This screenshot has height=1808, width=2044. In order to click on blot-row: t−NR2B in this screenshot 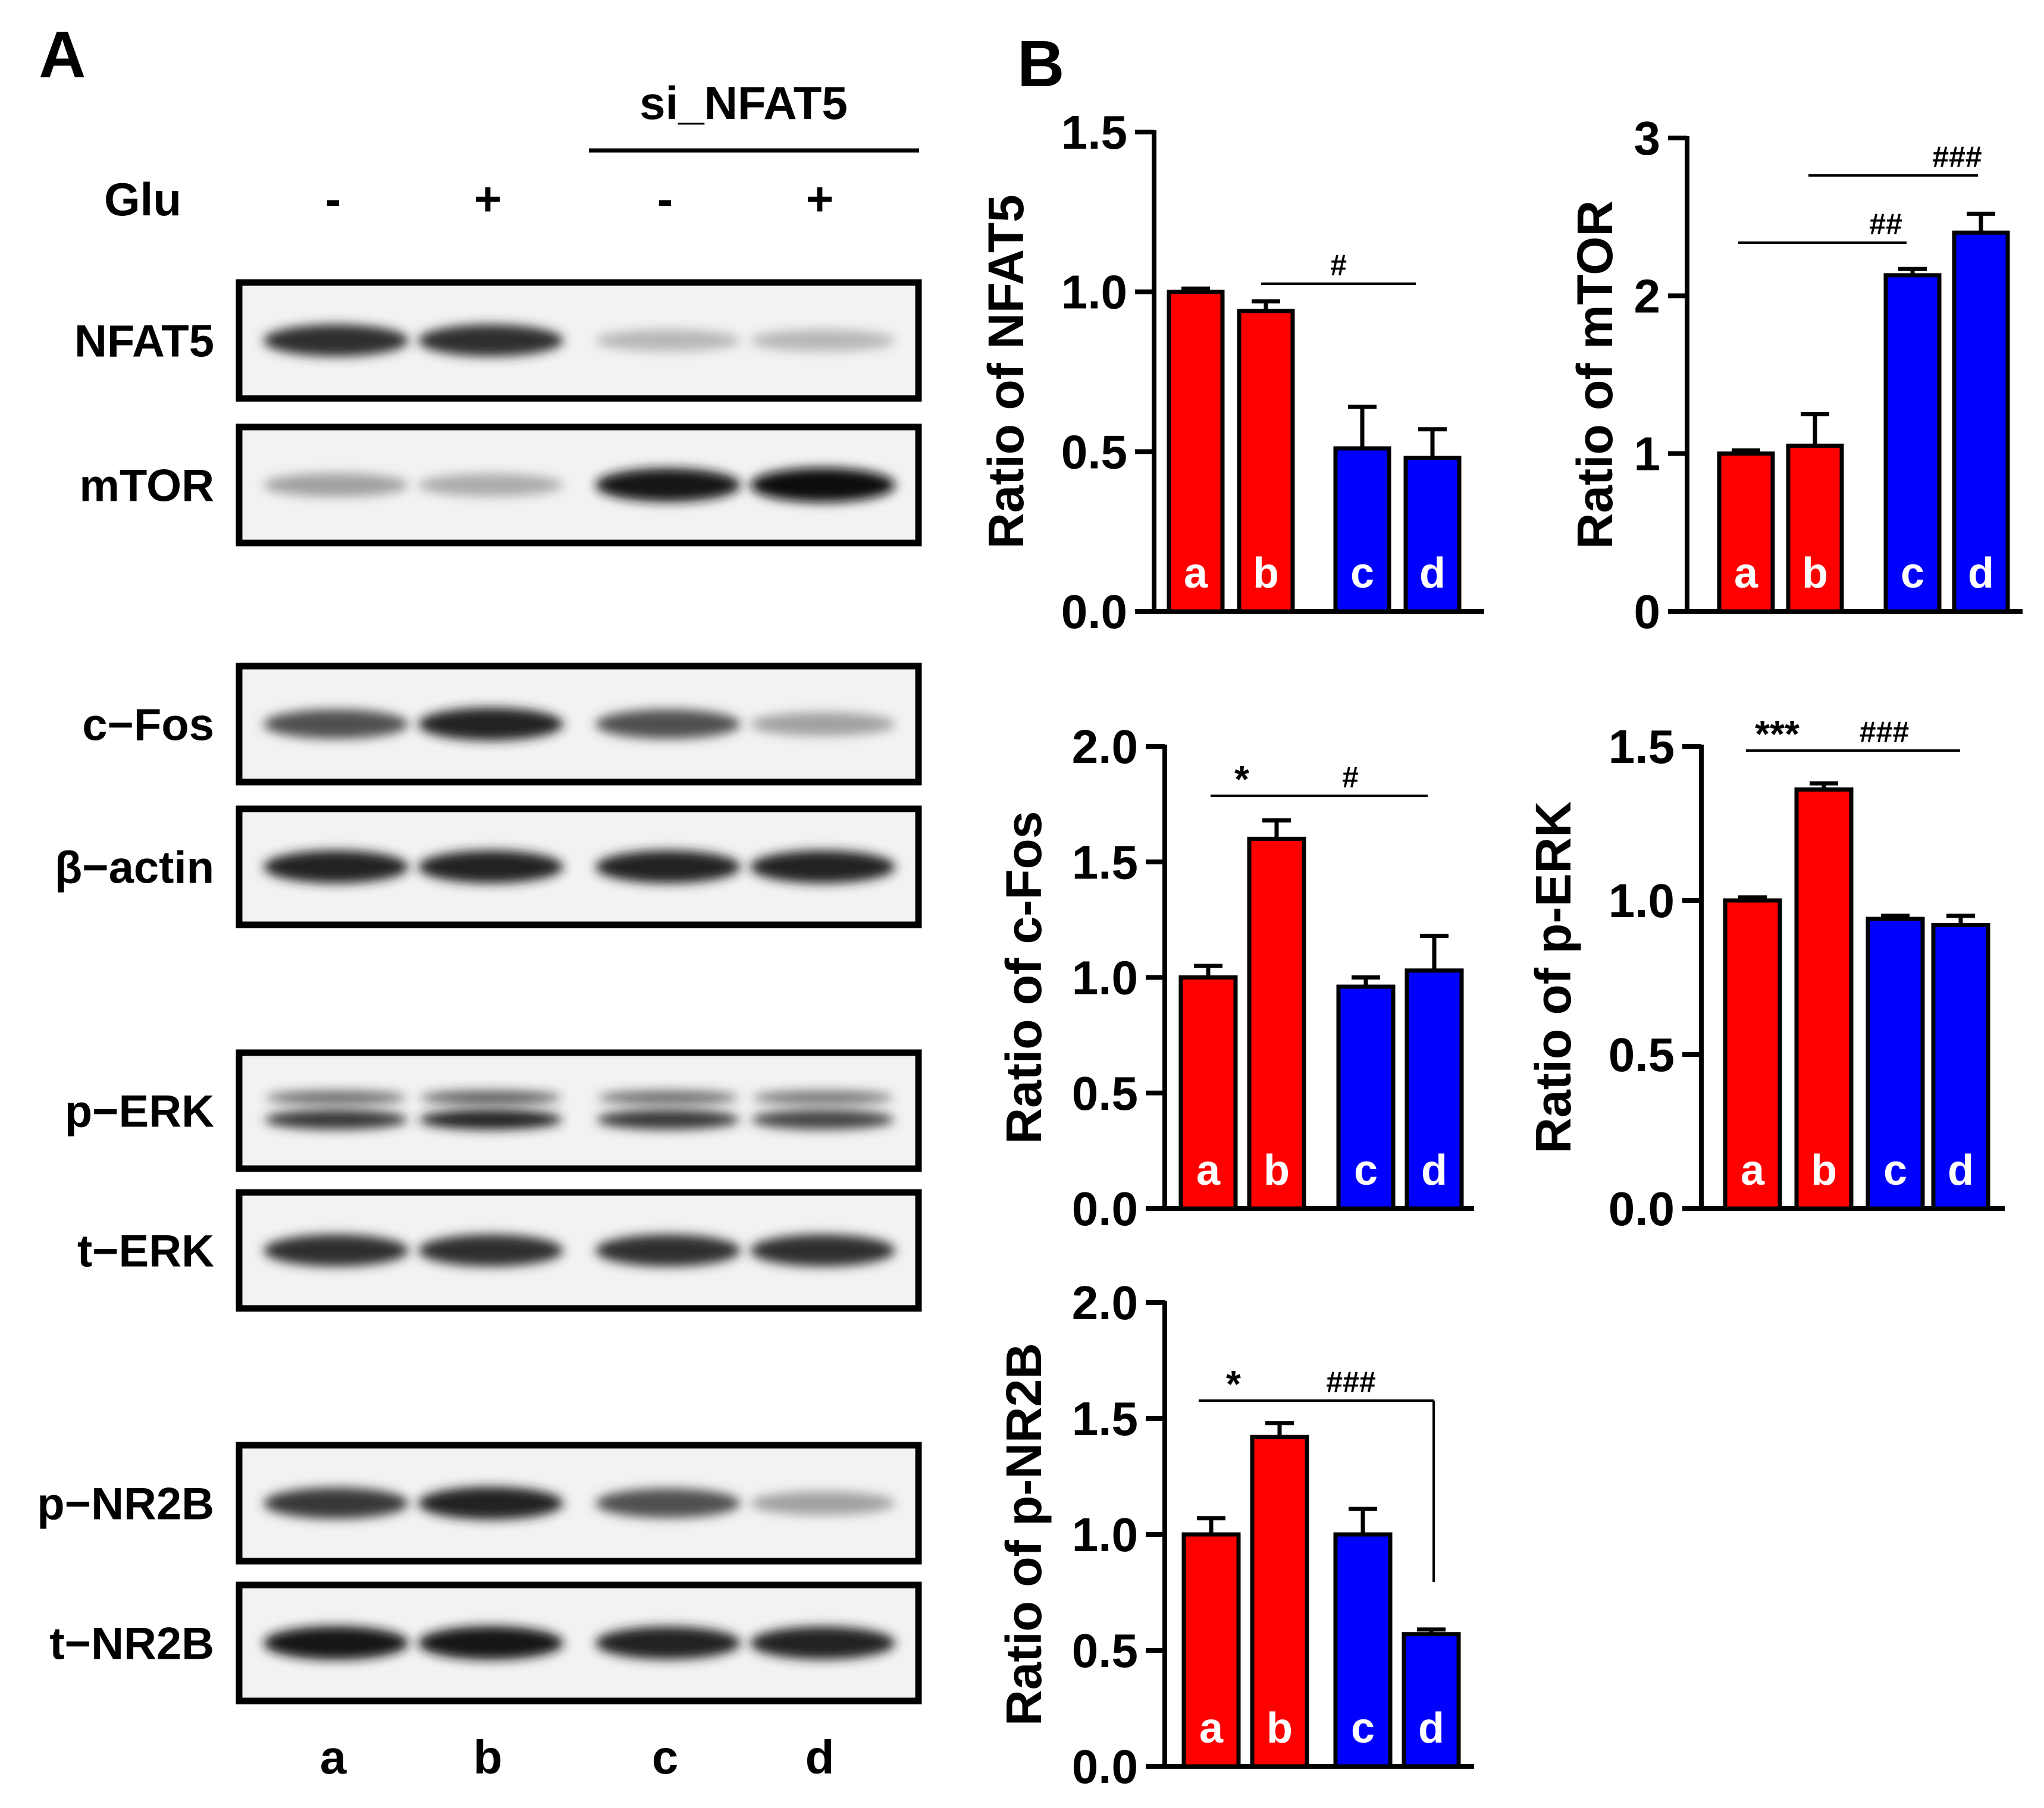, I will do `click(485, 1643)`.